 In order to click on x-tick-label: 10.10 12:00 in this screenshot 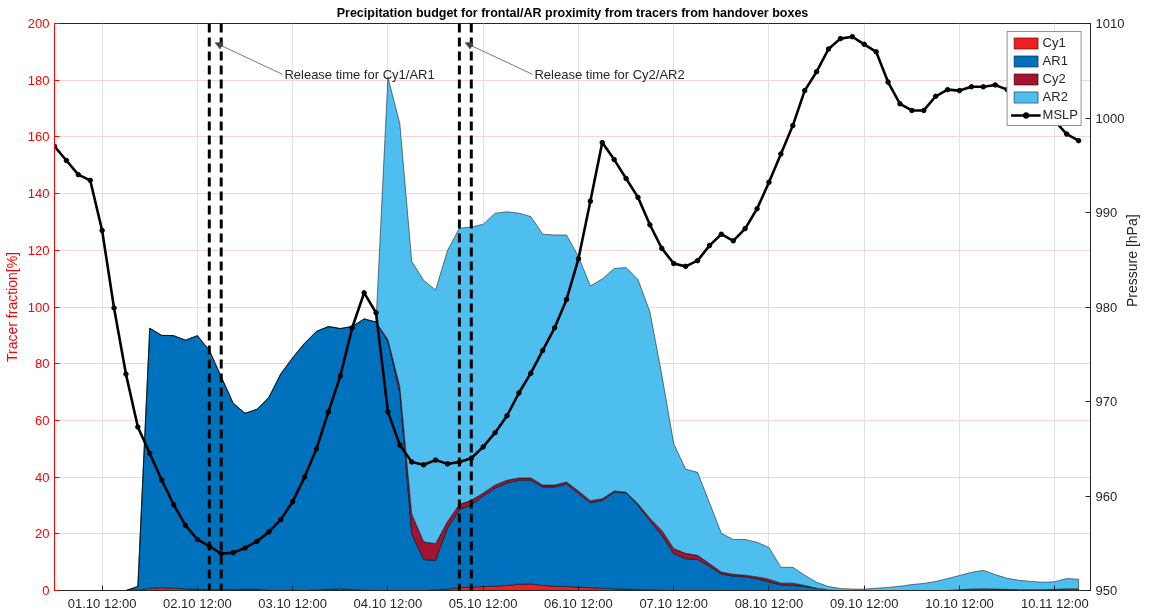, I will do `click(959, 603)`.